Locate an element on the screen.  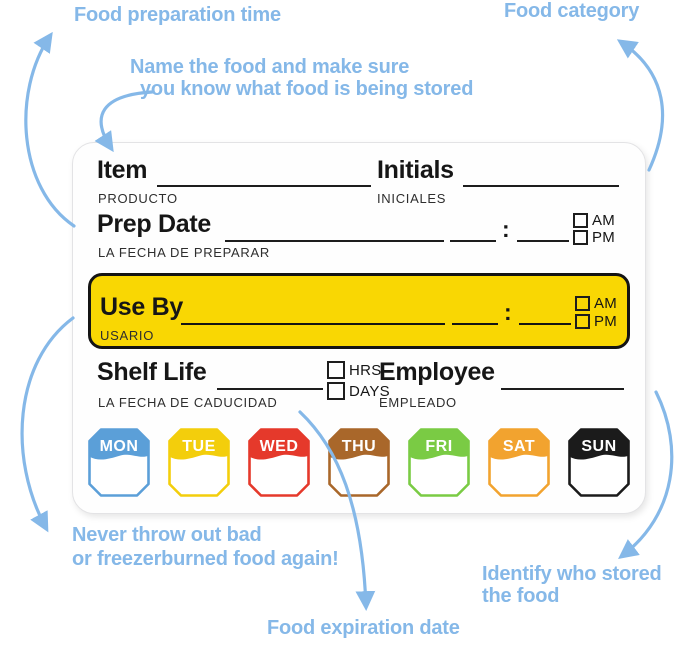
item-sublabel: PRODUCTO is located at coordinates (138, 198).